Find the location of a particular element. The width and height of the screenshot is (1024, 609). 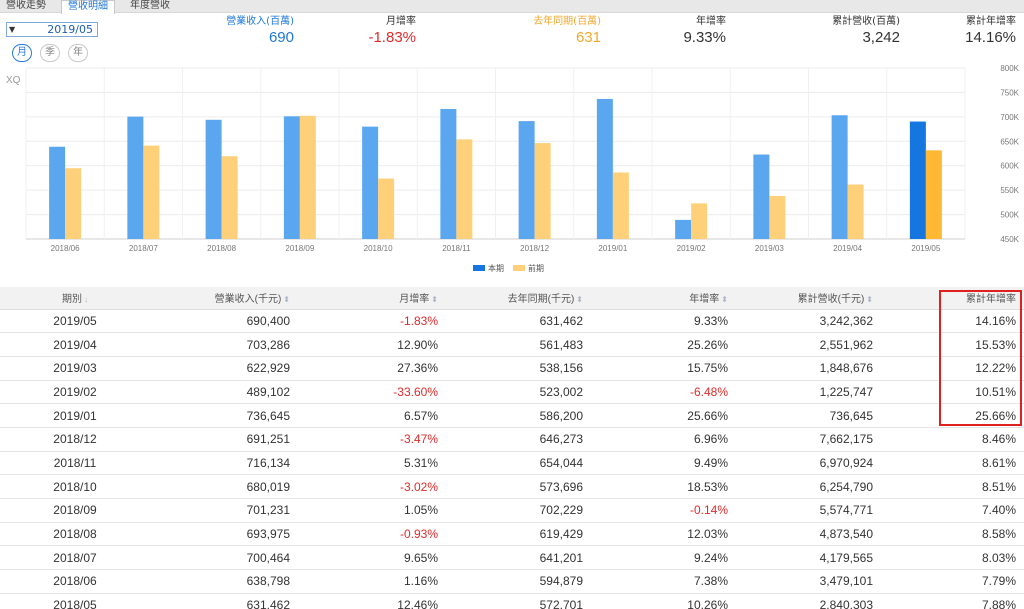

tab-revenue-trend: 營收走勢 is located at coordinates (26, 5).